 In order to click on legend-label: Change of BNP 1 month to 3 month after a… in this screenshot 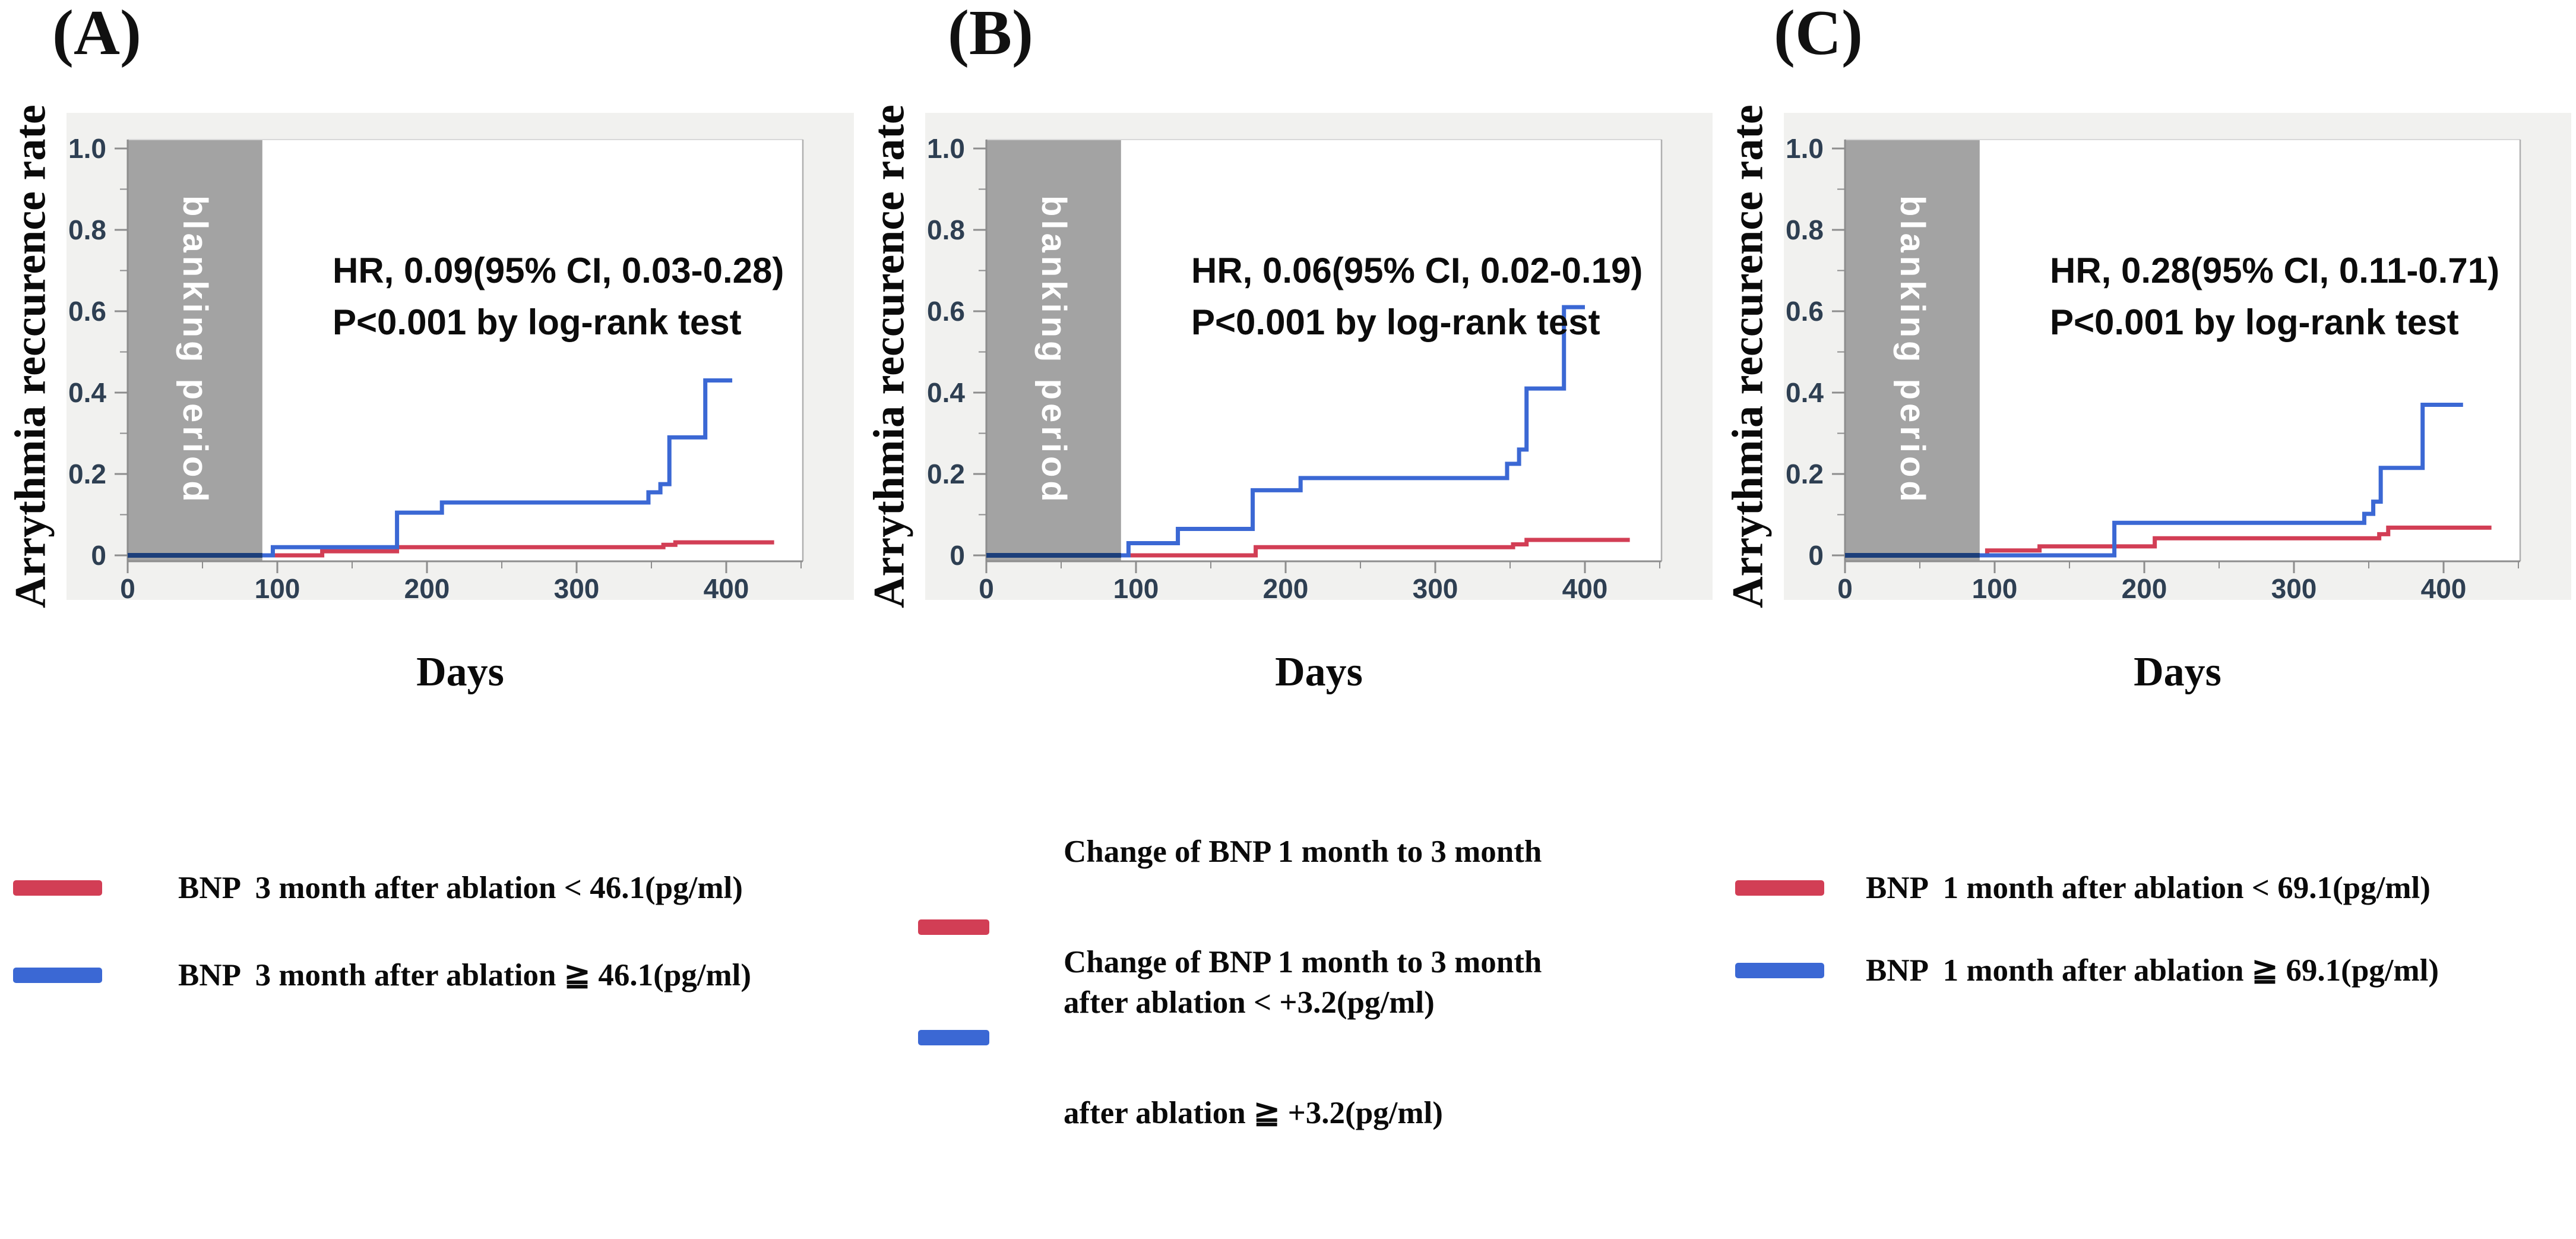, I will do `click(1303, 1037)`.